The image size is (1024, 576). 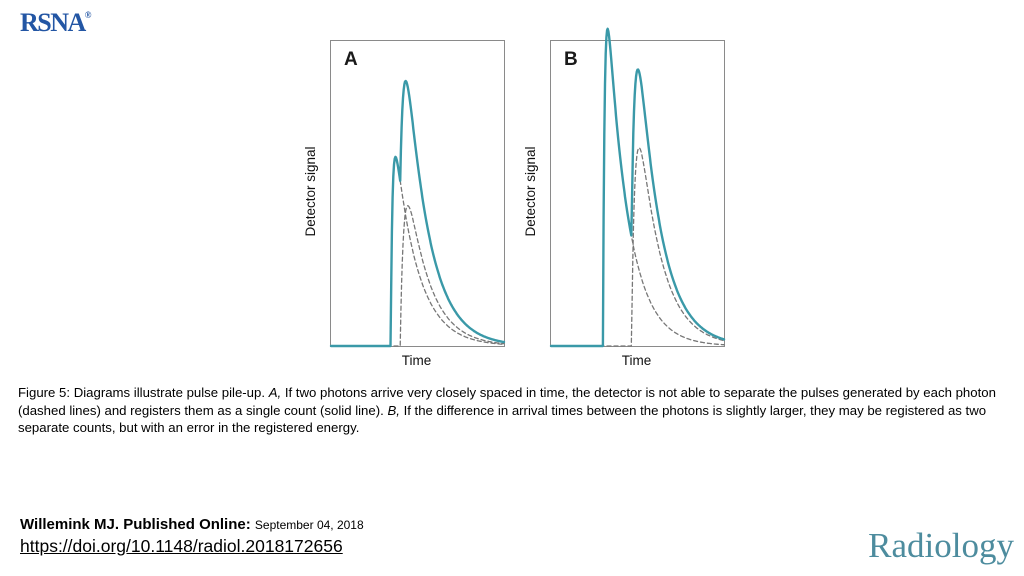 I want to click on plot-area-a: A, so click(x=417, y=194).